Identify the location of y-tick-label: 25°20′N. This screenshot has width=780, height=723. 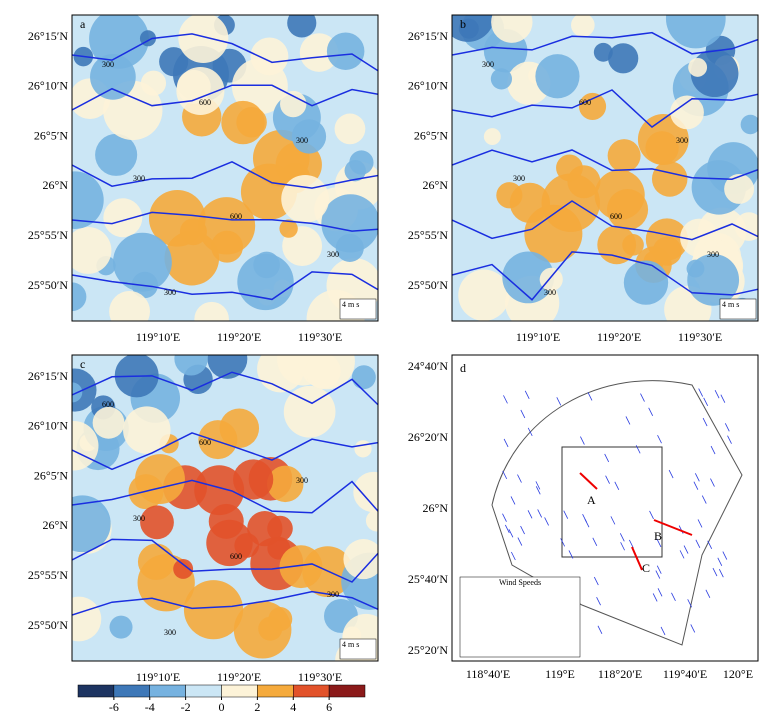
(428, 650).